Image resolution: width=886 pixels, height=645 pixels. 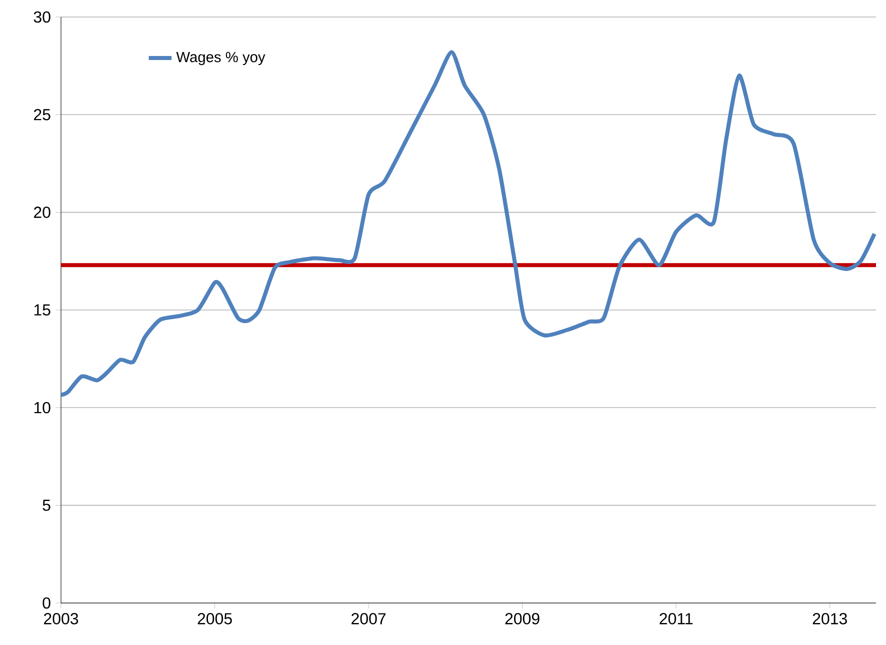 I want to click on y-tick-label: 30, so click(x=42, y=17).